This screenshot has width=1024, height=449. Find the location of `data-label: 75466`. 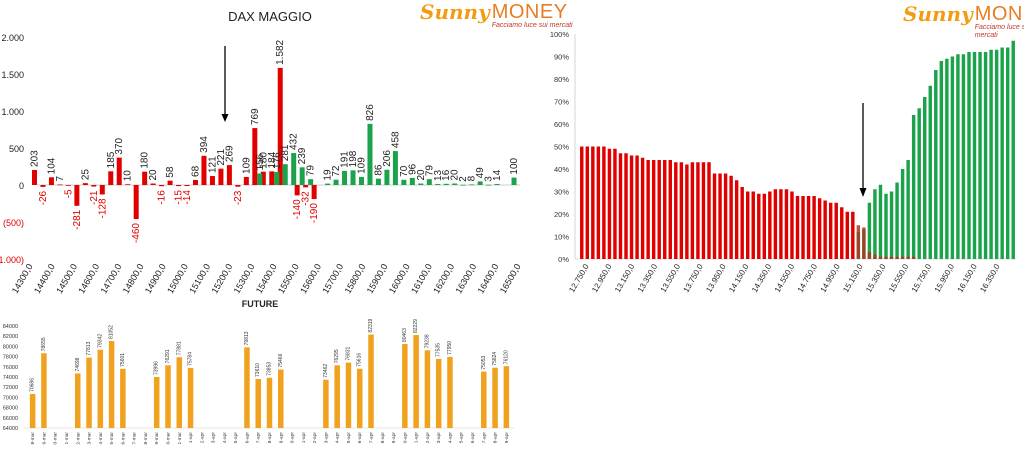

data-label: 75466 is located at coordinates (281, 360).